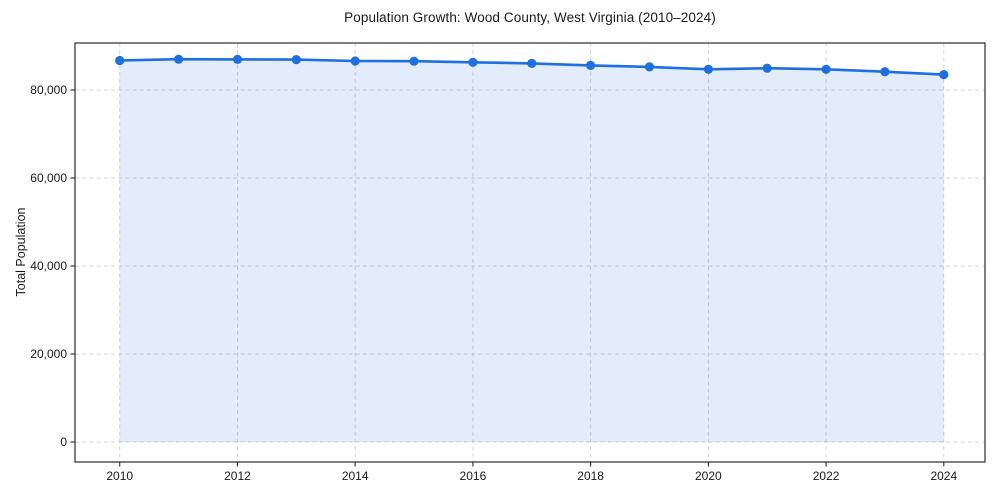  I want to click on data-point-2011, so click(179, 59).